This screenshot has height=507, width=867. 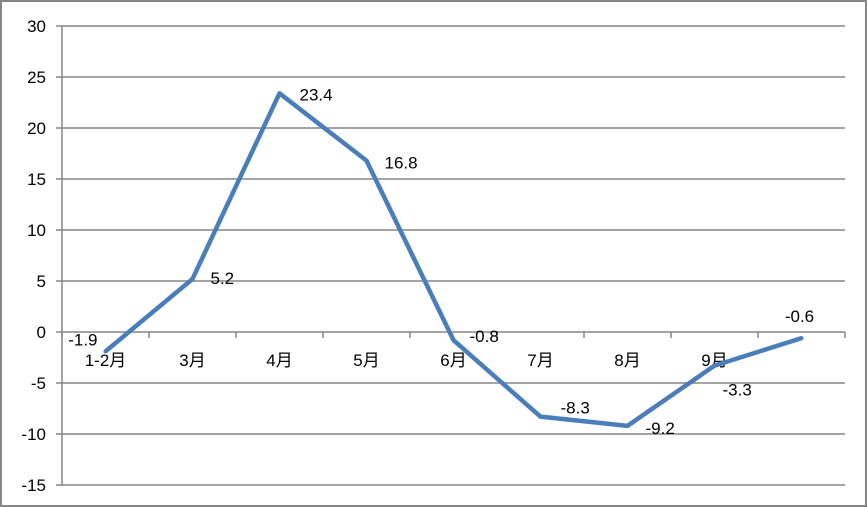 What do you see at coordinates (627, 360) in the screenshot?
I see `x-tick-label: 8月` at bounding box center [627, 360].